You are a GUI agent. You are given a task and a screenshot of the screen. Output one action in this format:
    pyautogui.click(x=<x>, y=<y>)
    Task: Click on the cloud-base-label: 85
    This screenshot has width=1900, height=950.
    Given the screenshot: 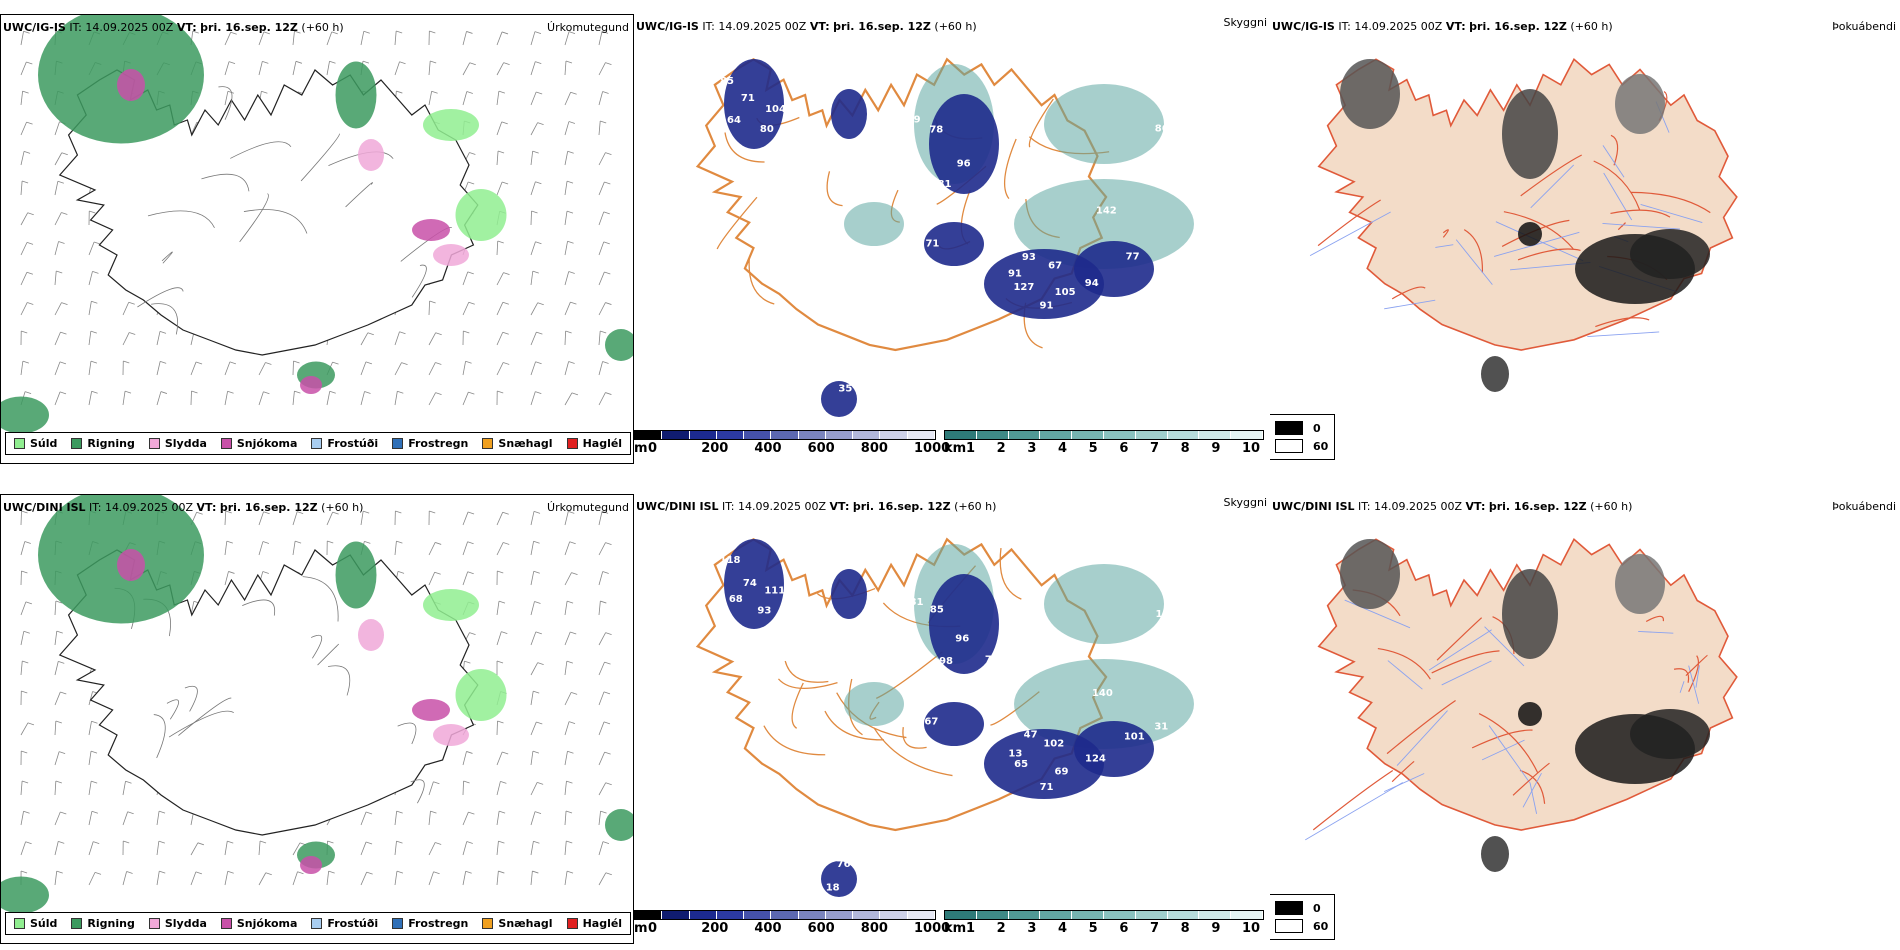 What is the action you would take?
    pyautogui.click(x=937, y=609)
    